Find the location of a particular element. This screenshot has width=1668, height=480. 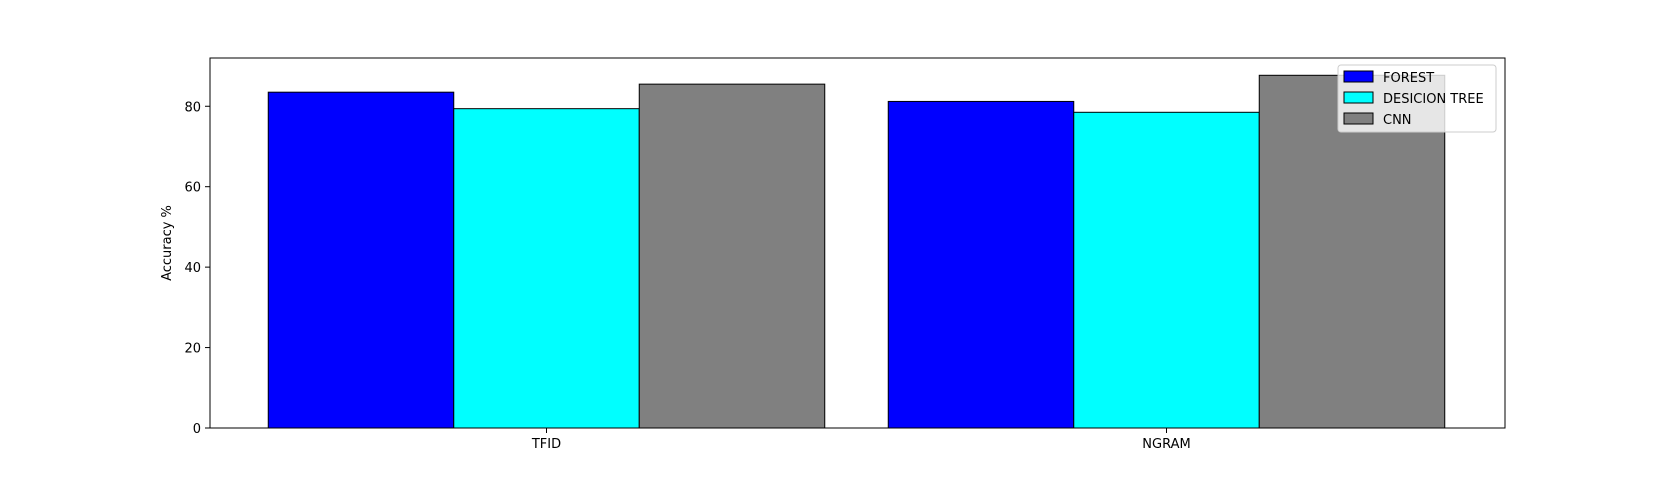

legend-label-forest: FOREST is located at coordinates (1408, 78).